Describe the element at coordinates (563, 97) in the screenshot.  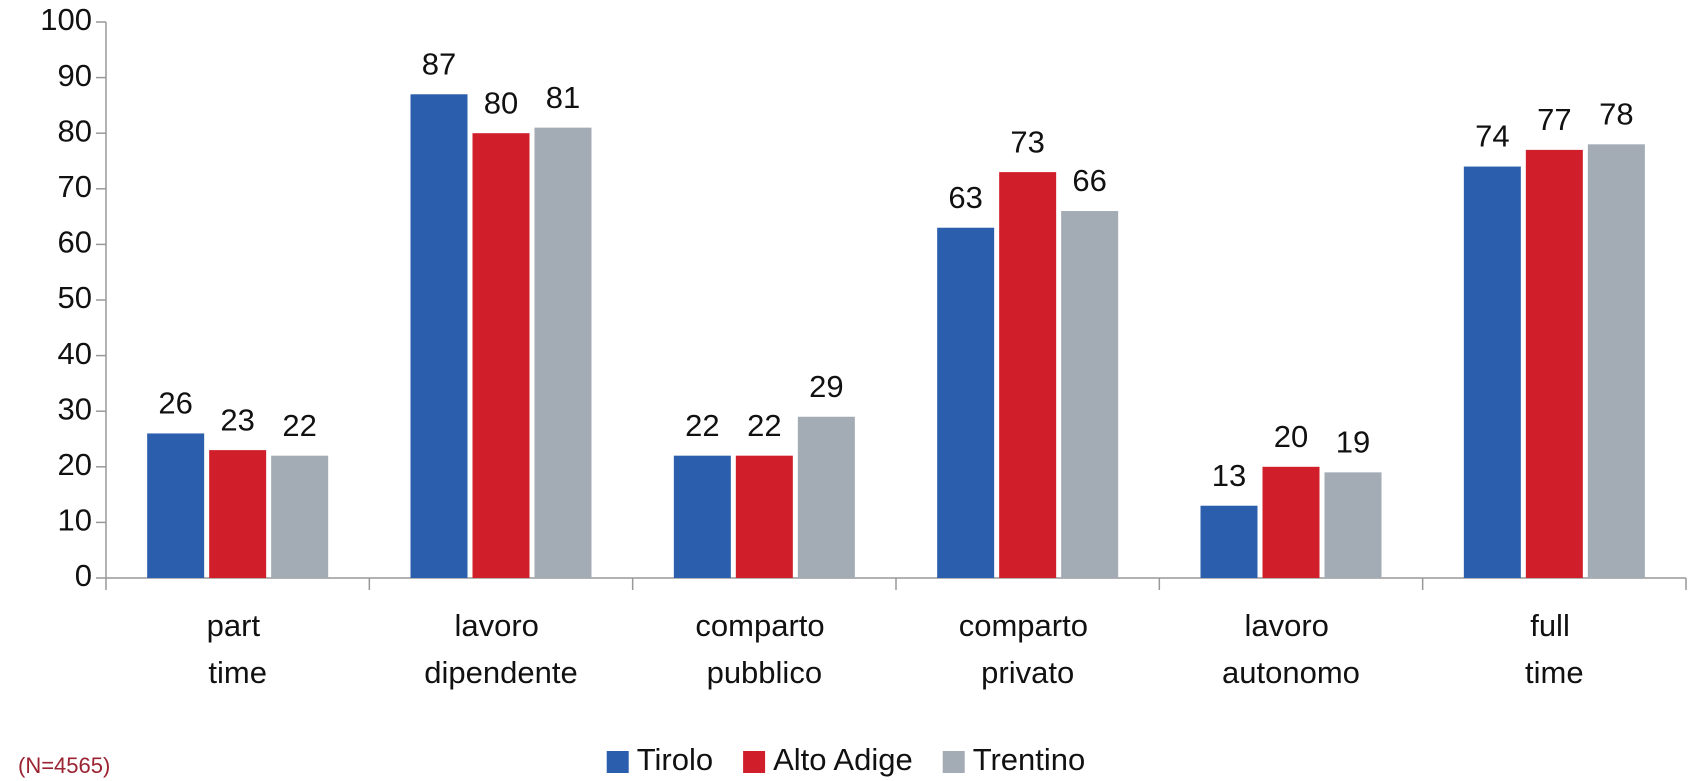
I see `value-label: 81` at that location.